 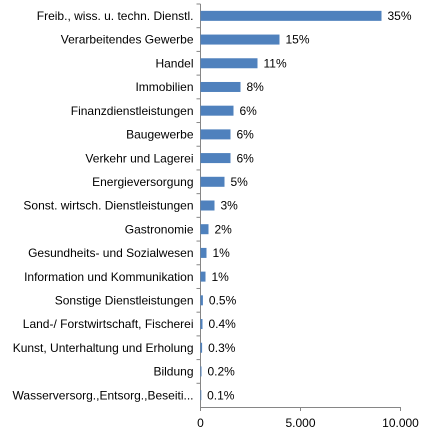 I want to click on y-tick-label: Verkehr und Lagerei, so click(x=139, y=158).